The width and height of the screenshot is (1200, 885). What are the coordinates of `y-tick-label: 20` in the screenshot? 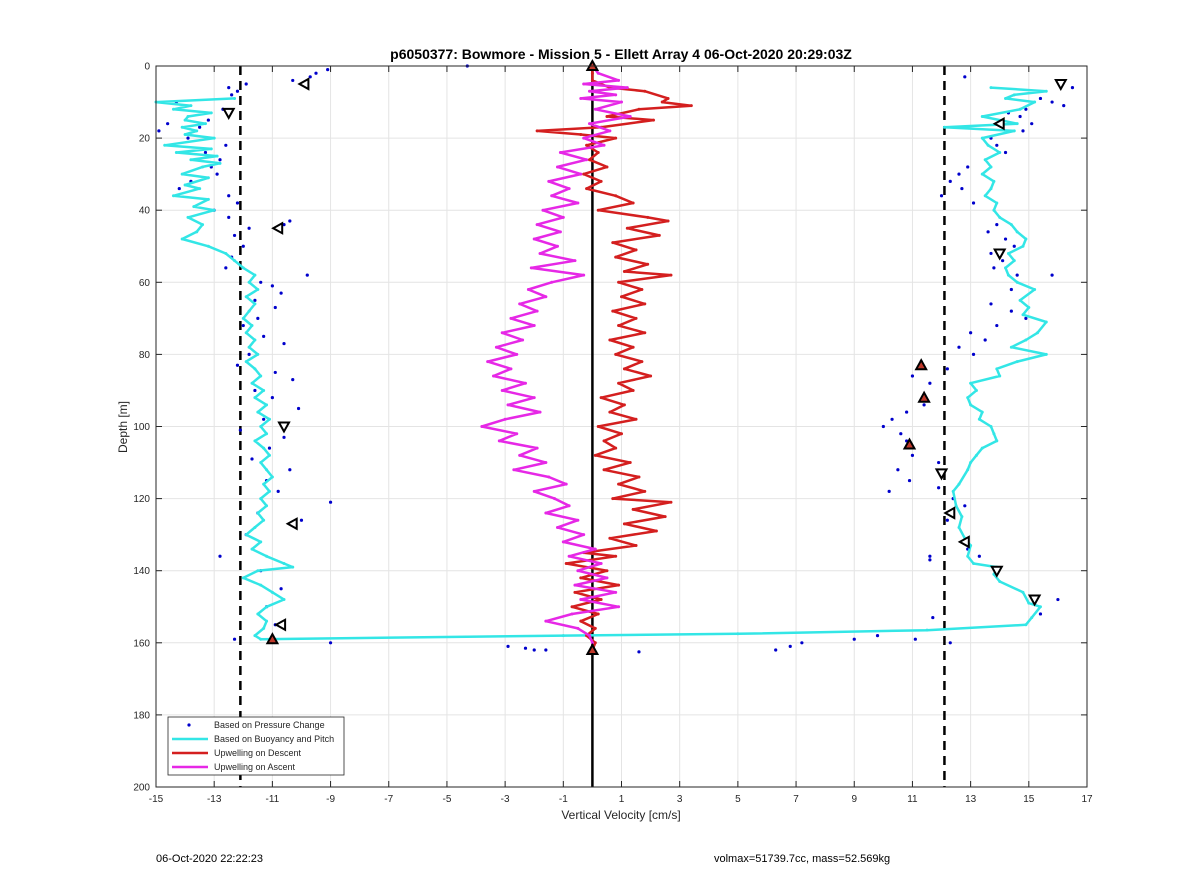 It's located at (145, 139).